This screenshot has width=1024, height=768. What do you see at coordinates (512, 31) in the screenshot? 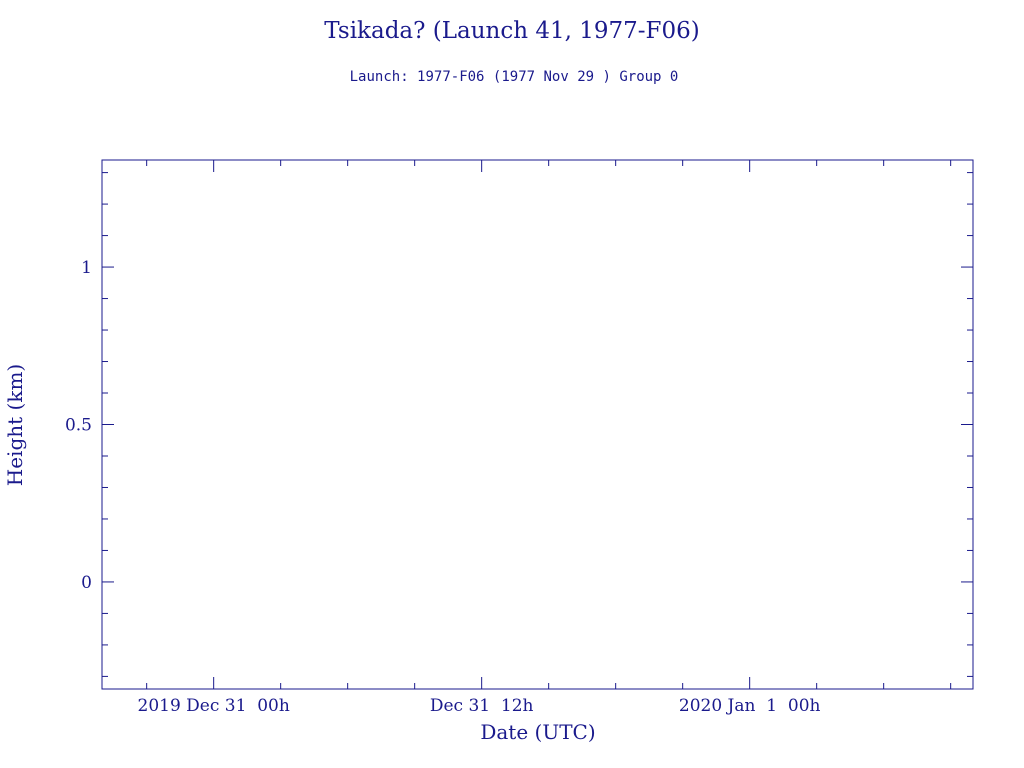
I see `chart-title: Tsikada? (Launch 41, 1977-F06)` at bounding box center [512, 31].